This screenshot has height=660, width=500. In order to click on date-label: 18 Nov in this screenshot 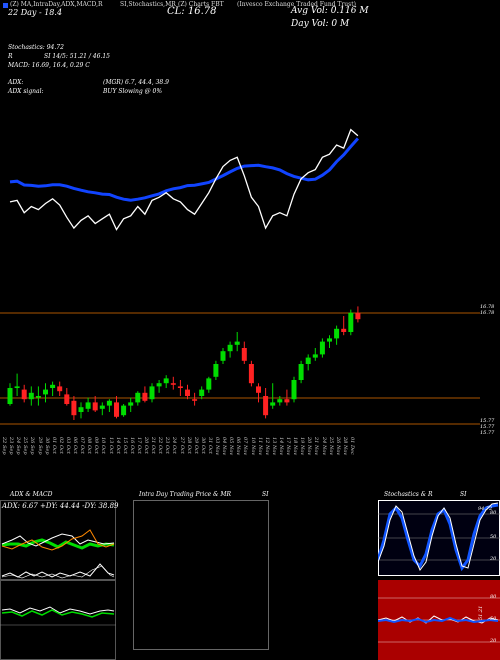, I will do `click(295, 446)`.